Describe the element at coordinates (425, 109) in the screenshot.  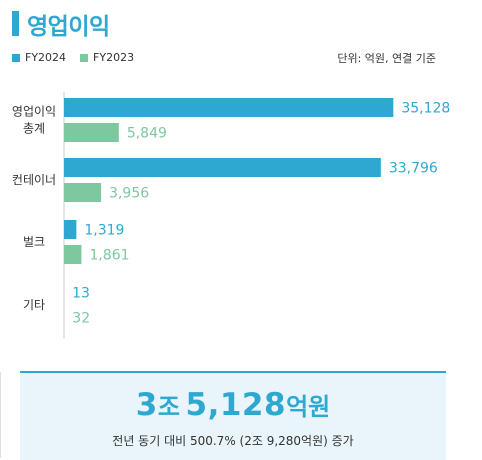
I see `data-label-fy2024-0: 35,128` at that location.